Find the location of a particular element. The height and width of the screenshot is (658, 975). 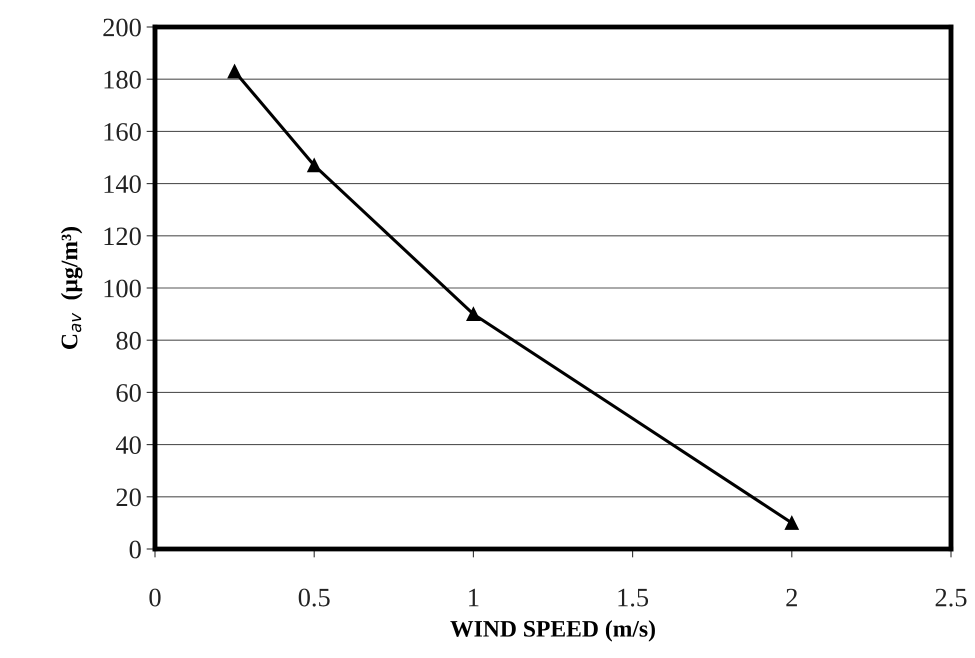

y-tick-label: 100 is located at coordinates (122, 289).